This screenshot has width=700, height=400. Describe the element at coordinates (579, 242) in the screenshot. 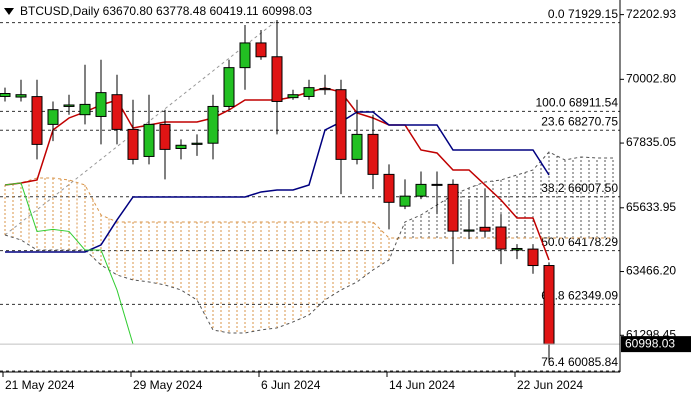

I see `fib-level-label: 50.0 64178.29` at that location.